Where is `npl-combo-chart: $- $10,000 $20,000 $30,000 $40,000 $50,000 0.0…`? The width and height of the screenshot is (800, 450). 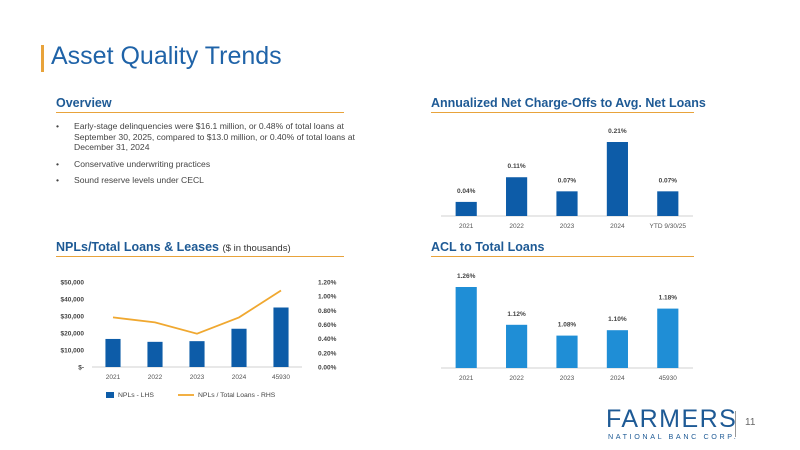 npl-combo-chart: $- $10,000 $20,000 $30,000 $40,000 $50,000 0.0… is located at coordinates (199, 340).